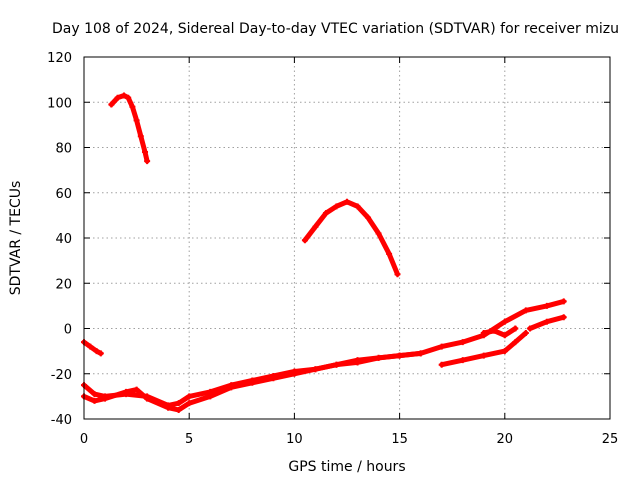 This screenshot has height=480, width=640. I want to click on x-tick-label: 20, so click(505, 439).